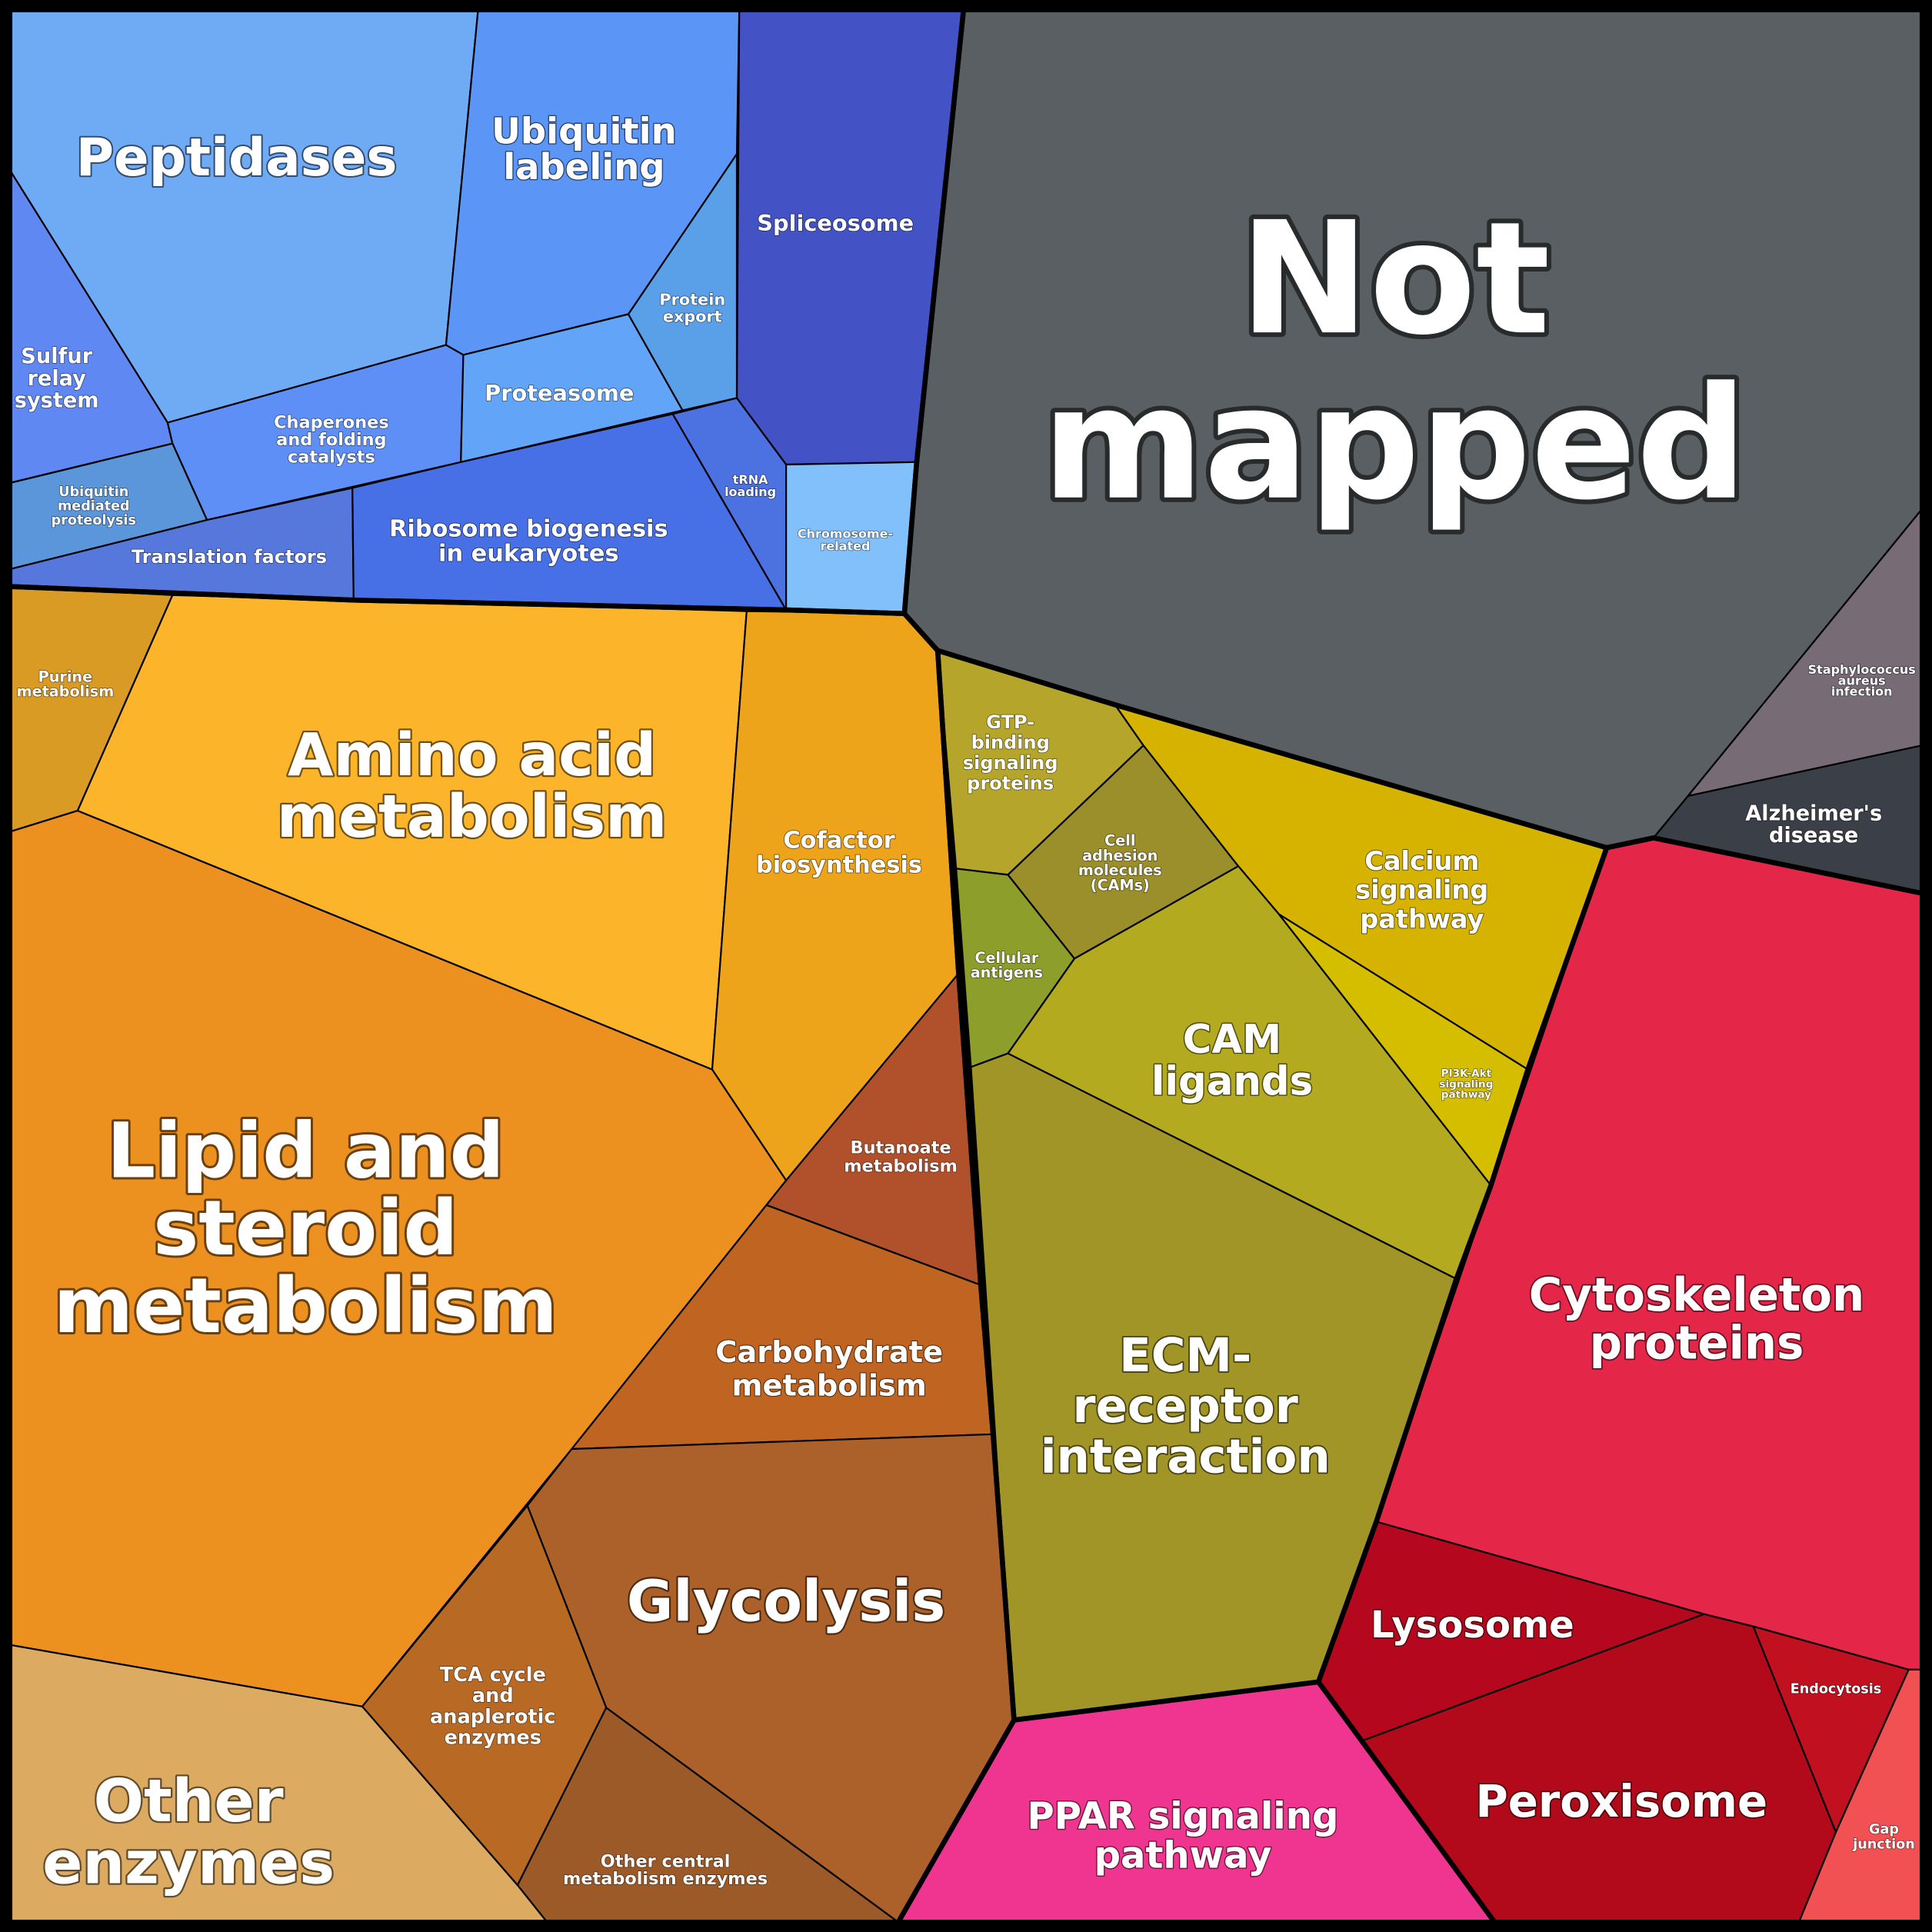 This screenshot has width=1932, height=1932. I want to click on label-endocytosis: Endocytosis, so click(1836, 1689).